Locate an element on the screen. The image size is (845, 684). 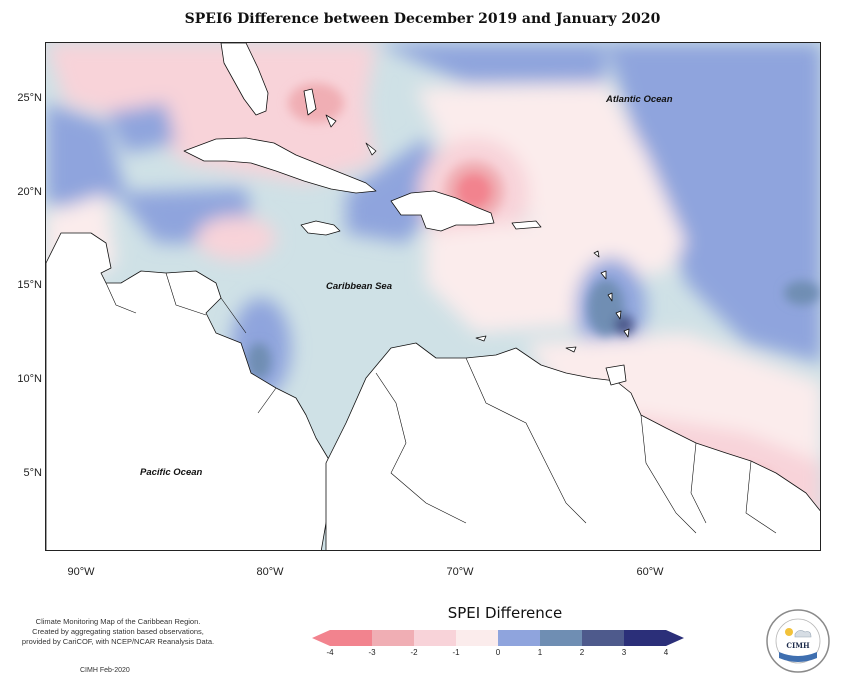
lat-label-5n: 5°N is located at coordinates (32, 473).